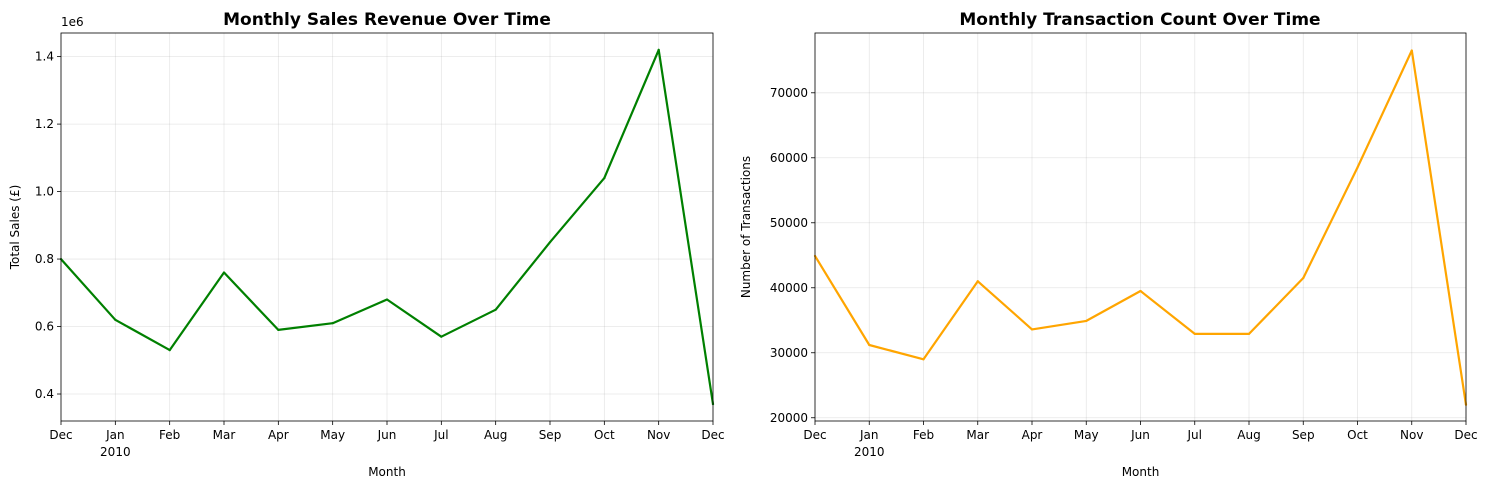 This screenshot has width=1489, height=490. I want to click on y-tick-label: 70000, so click(789, 93).